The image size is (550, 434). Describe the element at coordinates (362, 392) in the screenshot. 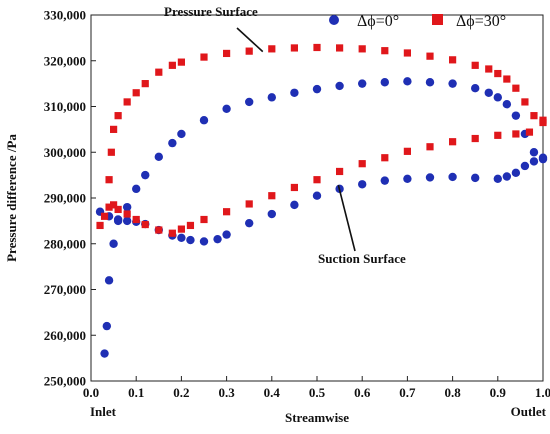

I see `x-tick-label: 0.6` at that location.